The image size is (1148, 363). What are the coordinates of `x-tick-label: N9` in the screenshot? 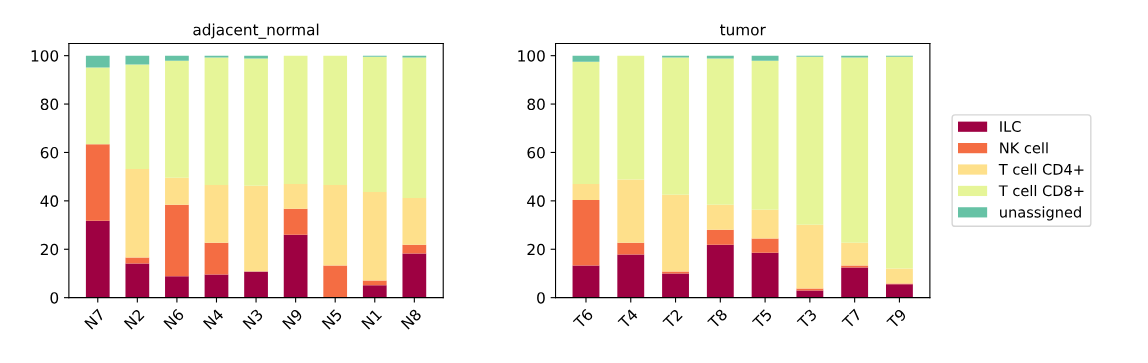 It's located at (292, 319).